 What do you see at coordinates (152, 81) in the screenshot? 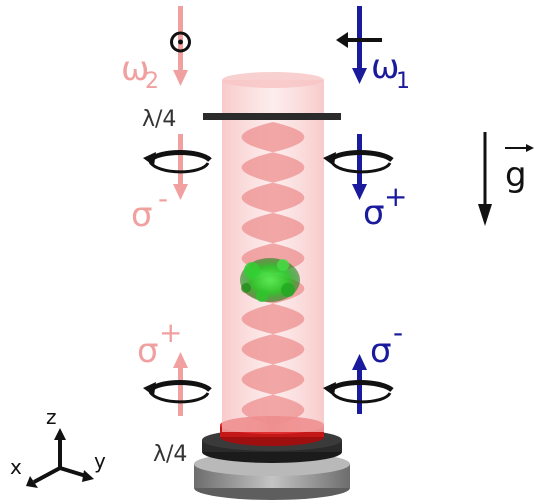
I see `omega2-subscript: 2` at bounding box center [152, 81].